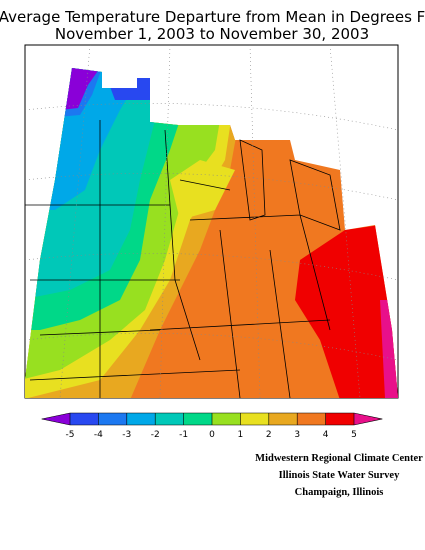 The width and height of the screenshot is (425, 550). What do you see at coordinates (339, 492) in the screenshot?
I see `credit-line: Champaign, Illinois` at bounding box center [339, 492].